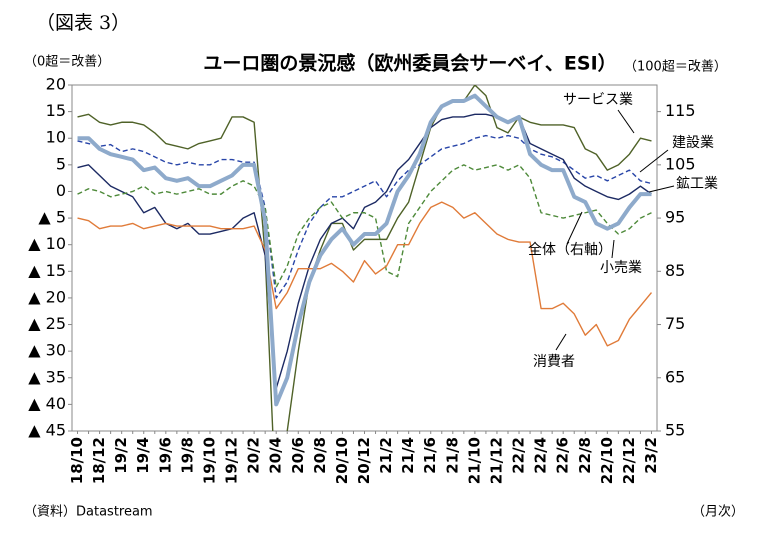 This screenshot has width=776, height=546. I want to click on y2-tick-label: 75, so click(675, 323).